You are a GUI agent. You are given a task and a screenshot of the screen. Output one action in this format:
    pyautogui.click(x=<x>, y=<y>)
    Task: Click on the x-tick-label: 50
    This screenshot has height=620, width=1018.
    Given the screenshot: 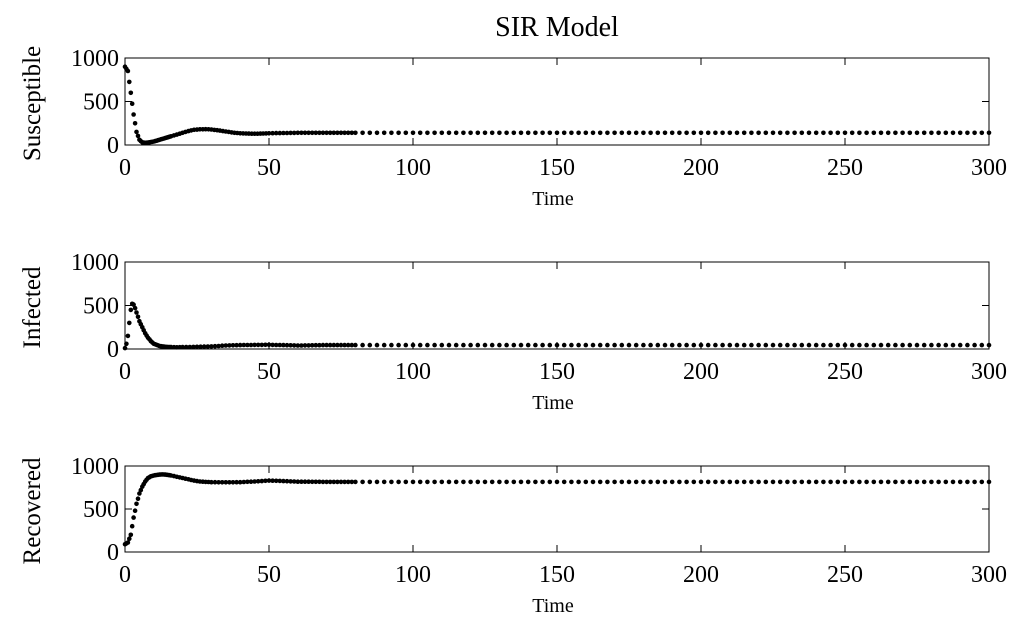 What is the action you would take?
    pyautogui.click(x=269, y=575)
    